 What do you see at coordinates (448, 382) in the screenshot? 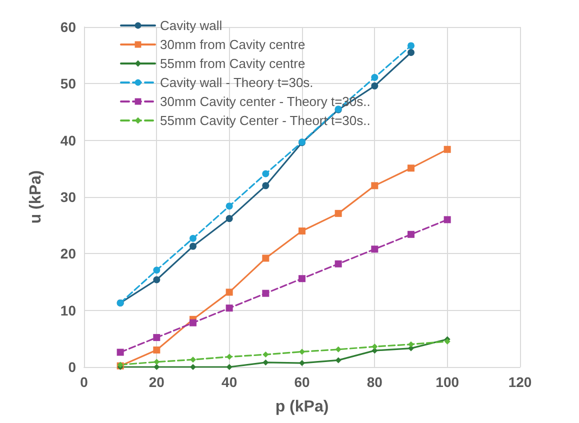
I see `x-tick-label: 100` at bounding box center [448, 382].